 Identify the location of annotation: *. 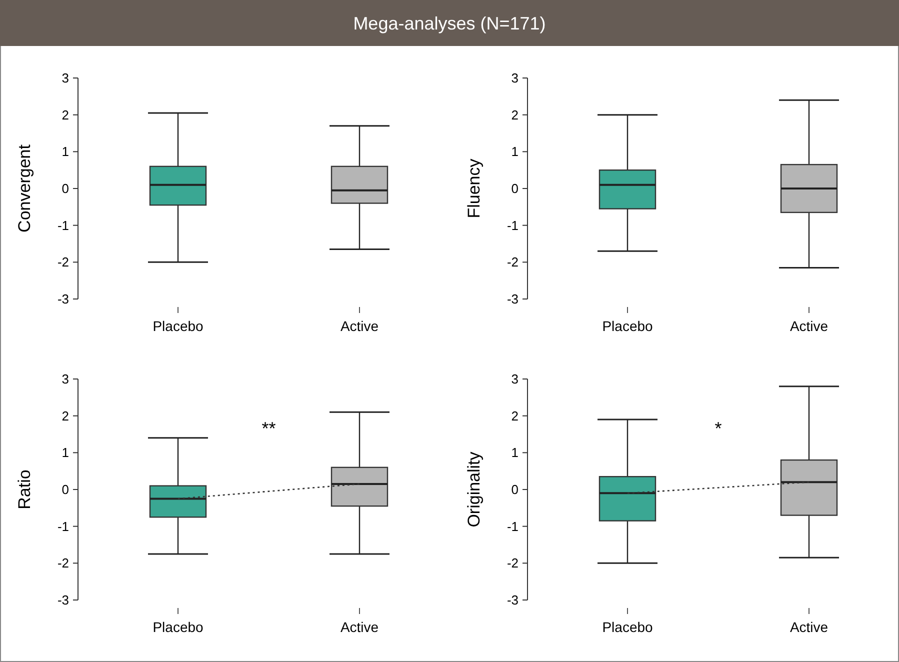
(718, 428).